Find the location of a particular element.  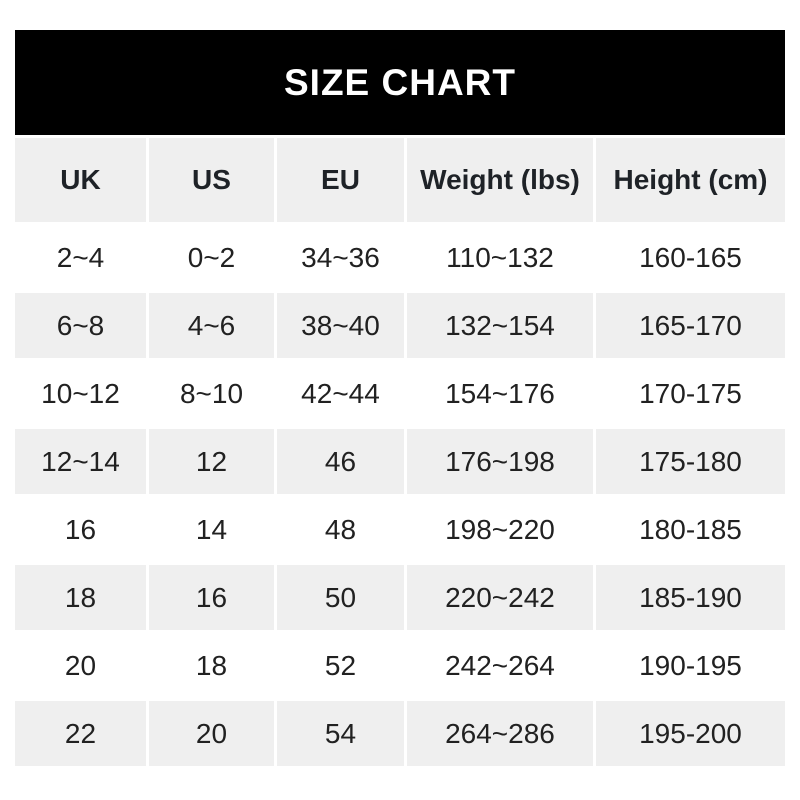

column-header-weight: Weight (lbs) is located at coordinates (500, 180).